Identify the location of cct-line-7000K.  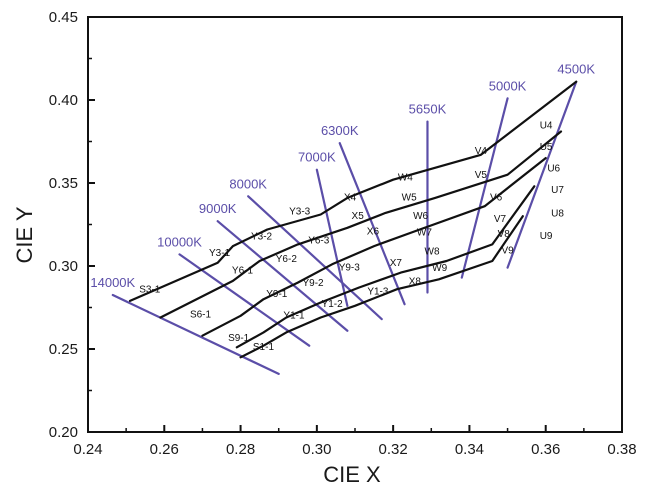
(332, 237).